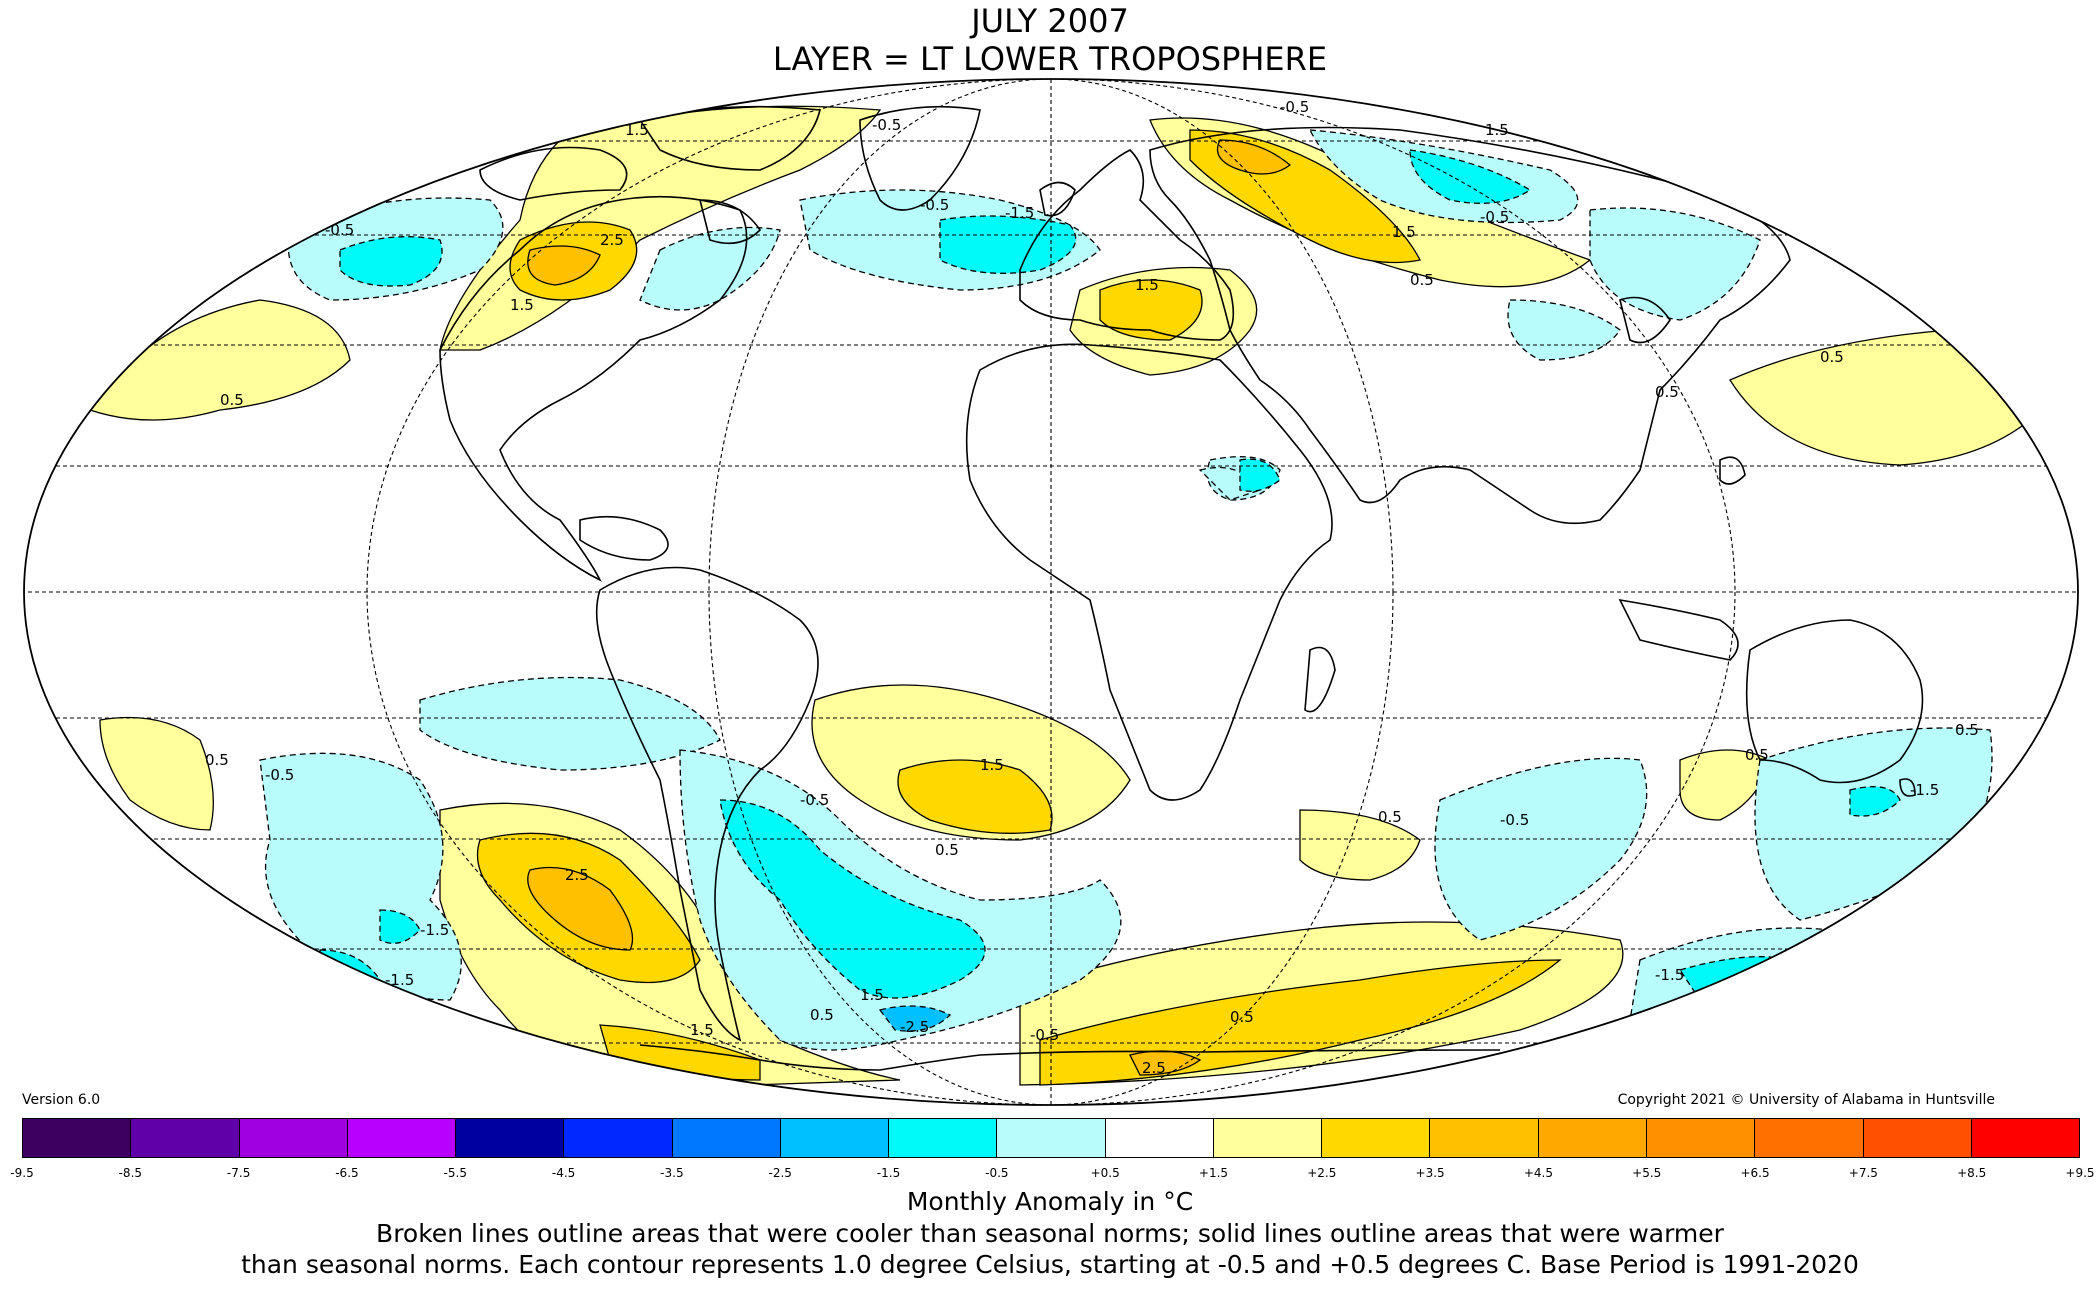 The height and width of the screenshot is (1300, 2100). Describe the element at coordinates (1430, 1173) in the screenshot. I see `colorbar-tick-label: +3.5` at that location.